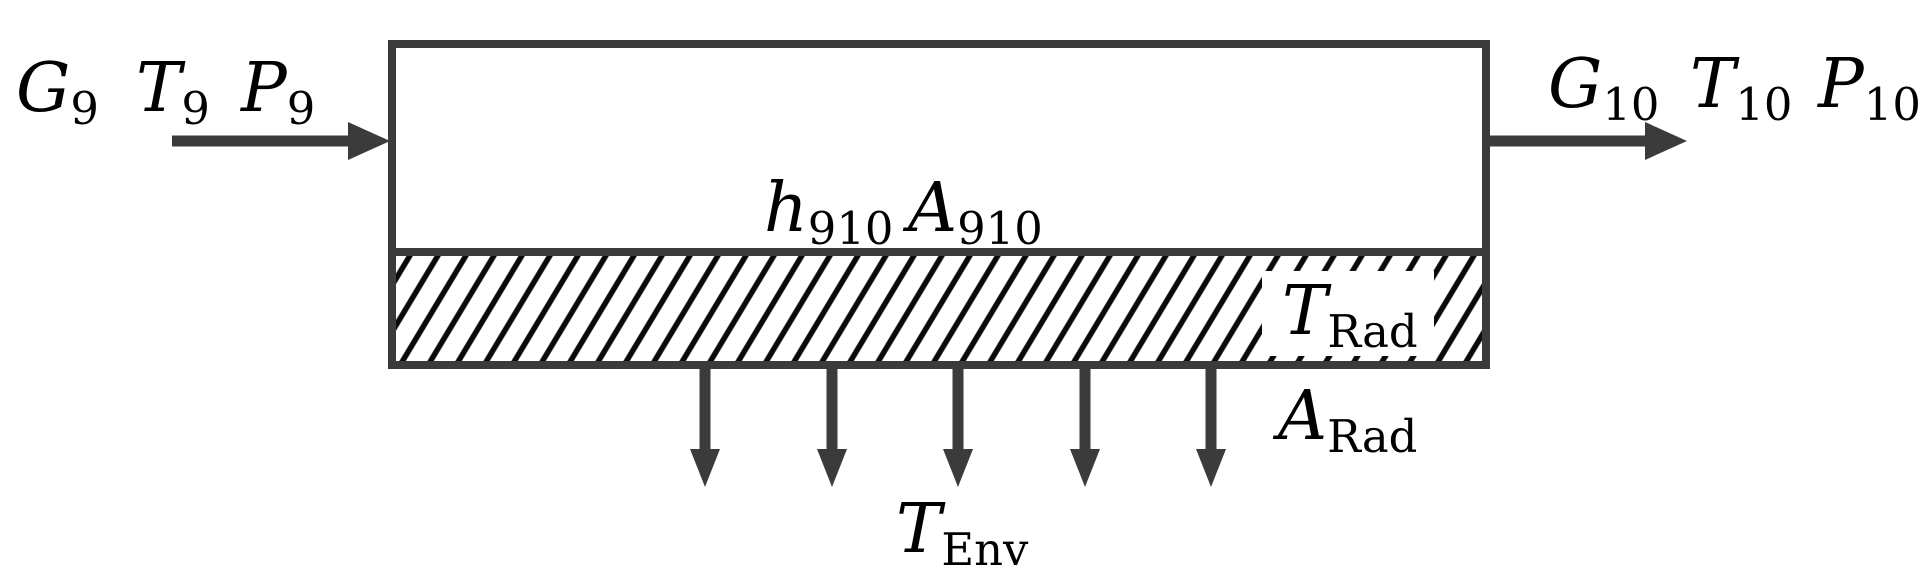 This screenshot has width=1930, height=579. Describe the element at coordinates (264, 88) in the screenshot. I see `inlet-pressure-symbol: P` at that location.